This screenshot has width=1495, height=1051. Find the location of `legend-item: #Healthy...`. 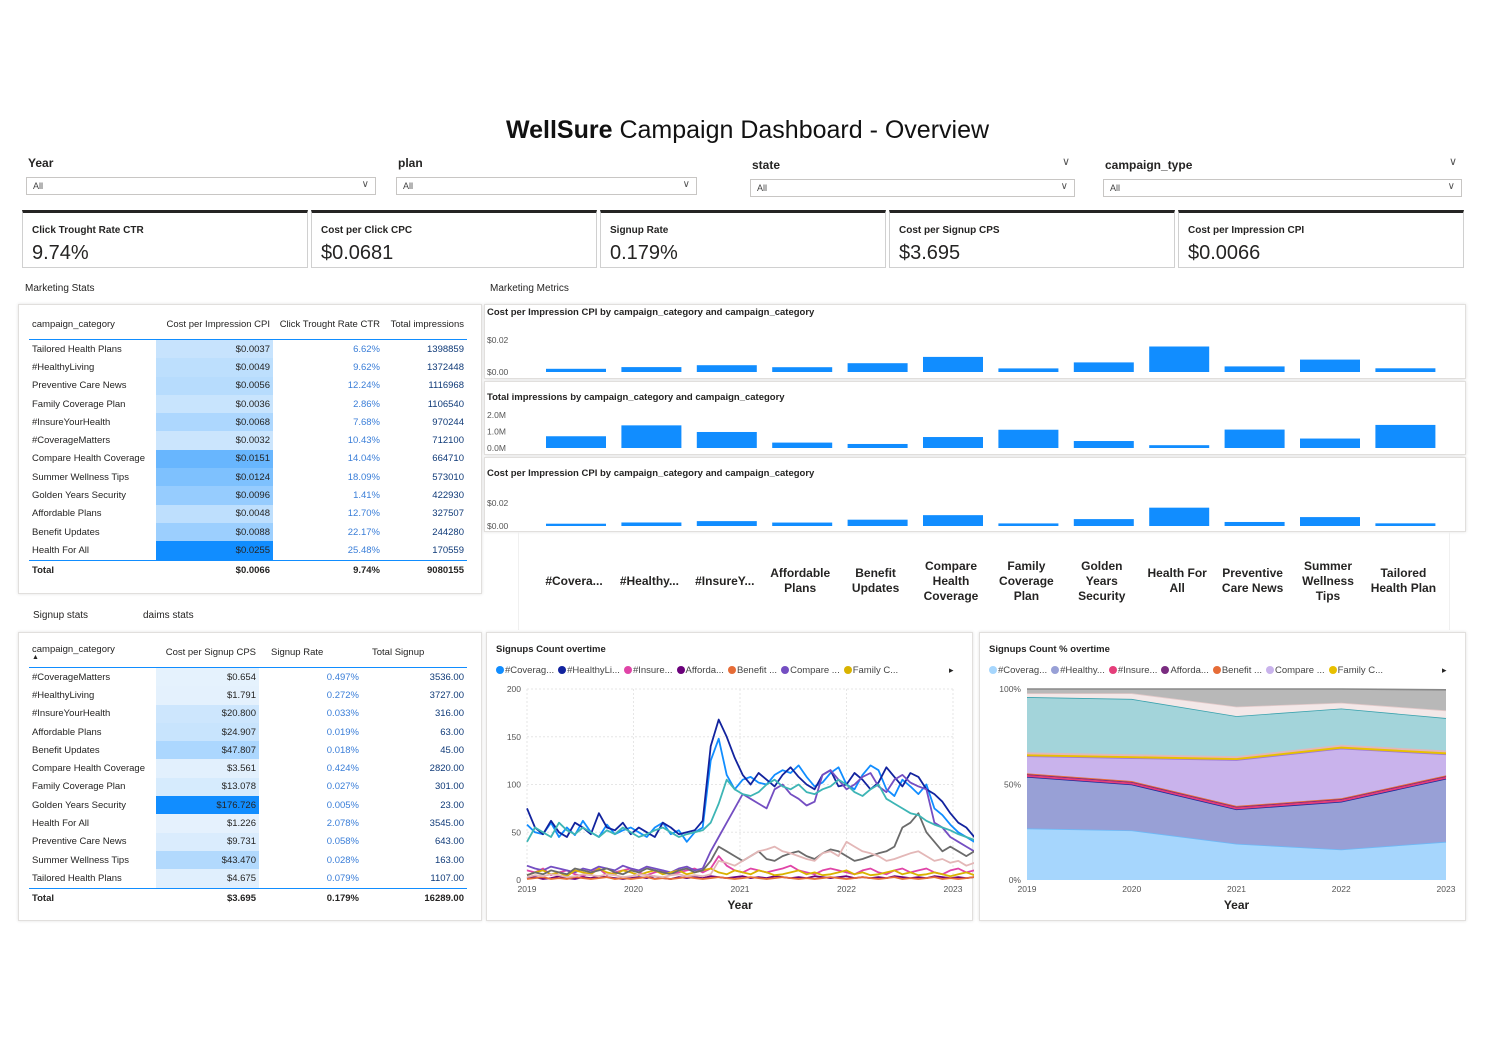

legend-item: #Healthy... is located at coordinates (1078, 670).